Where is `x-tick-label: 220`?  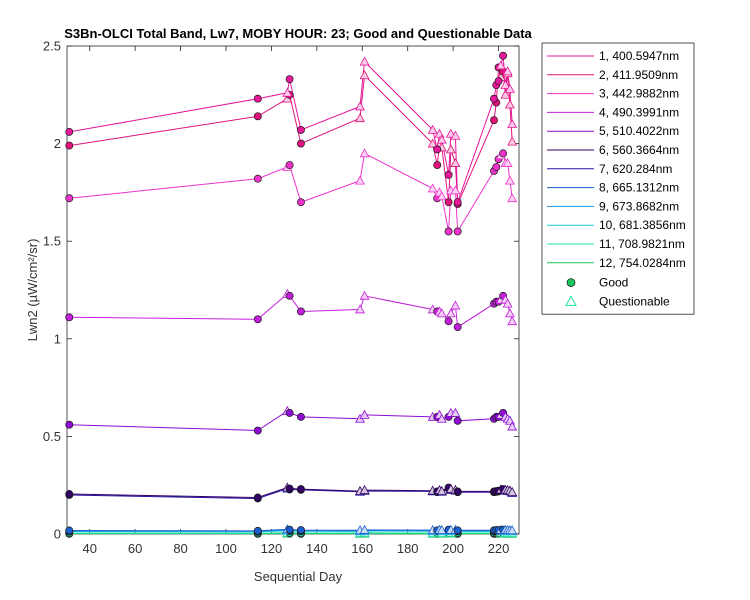
x-tick-label: 220 is located at coordinates (499, 548).